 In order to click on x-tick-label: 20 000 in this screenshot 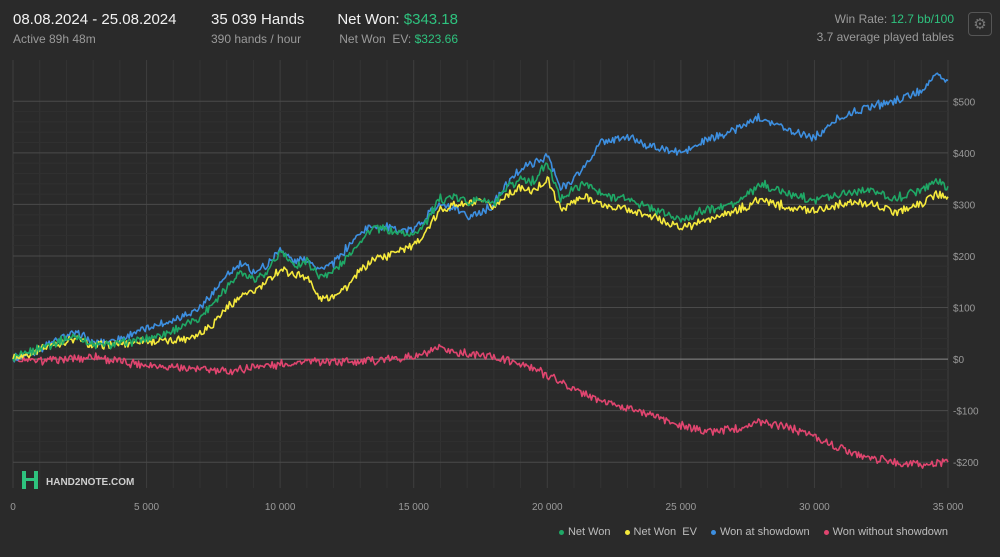, I will do `click(547, 507)`.